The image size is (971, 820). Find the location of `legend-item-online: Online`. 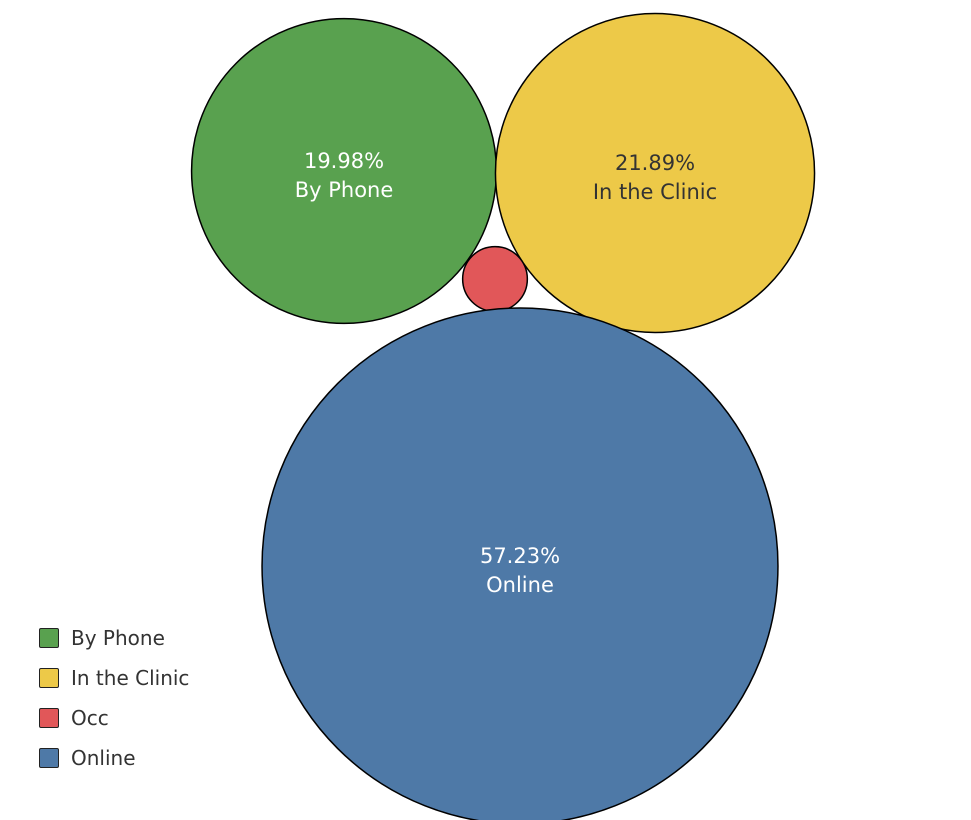

legend-item-online: Online is located at coordinates (114, 758).